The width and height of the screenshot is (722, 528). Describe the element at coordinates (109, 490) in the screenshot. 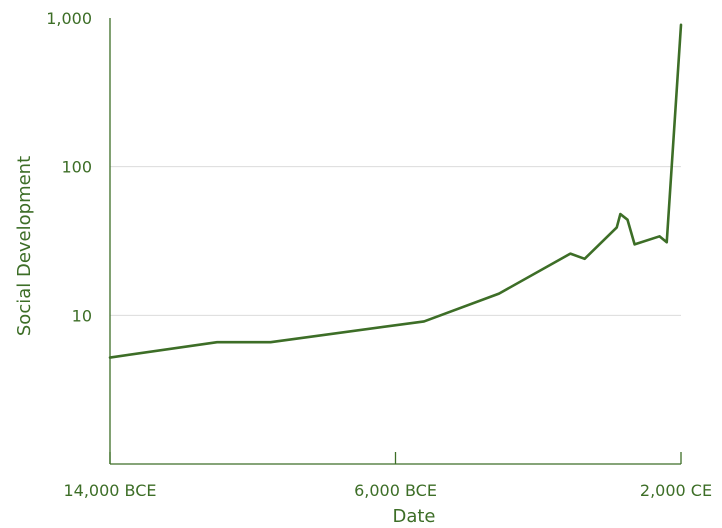

I see `x-tick-label: 14,000 BCE` at that location.